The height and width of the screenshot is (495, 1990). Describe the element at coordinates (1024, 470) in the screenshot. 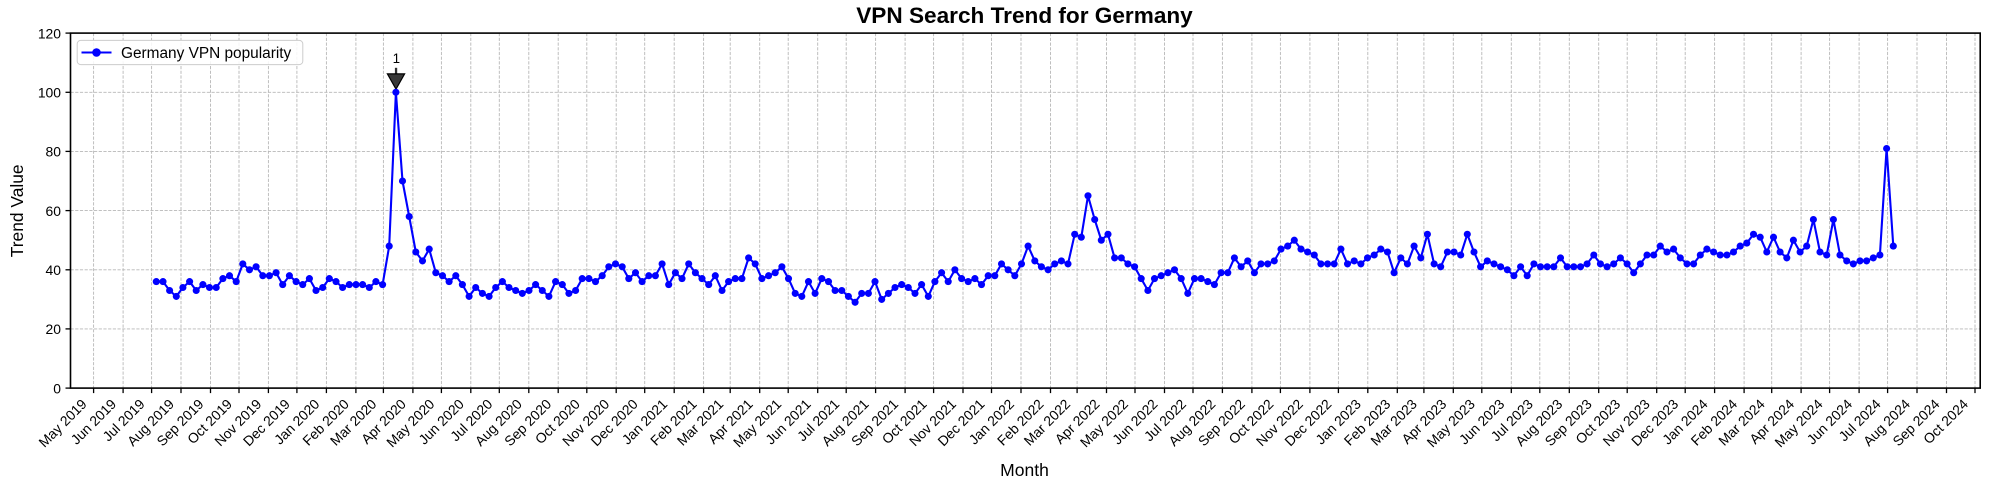

I see `svg-text: Month` at that location.